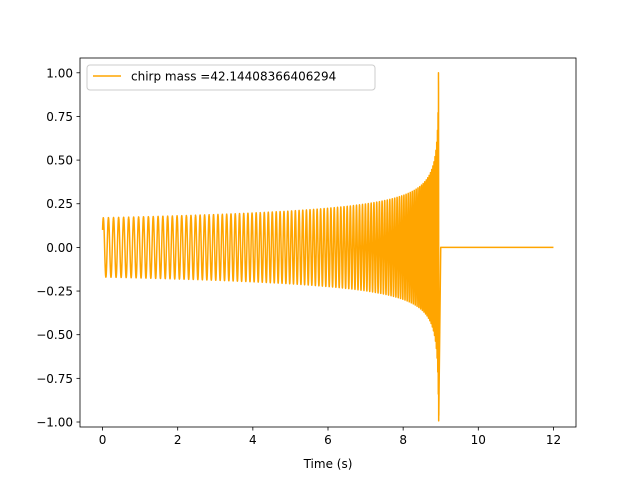 The image size is (640, 480). What do you see at coordinates (54, 292) in the screenshot?
I see `y-tick-label: −0.25` at bounding box center [54, 292].